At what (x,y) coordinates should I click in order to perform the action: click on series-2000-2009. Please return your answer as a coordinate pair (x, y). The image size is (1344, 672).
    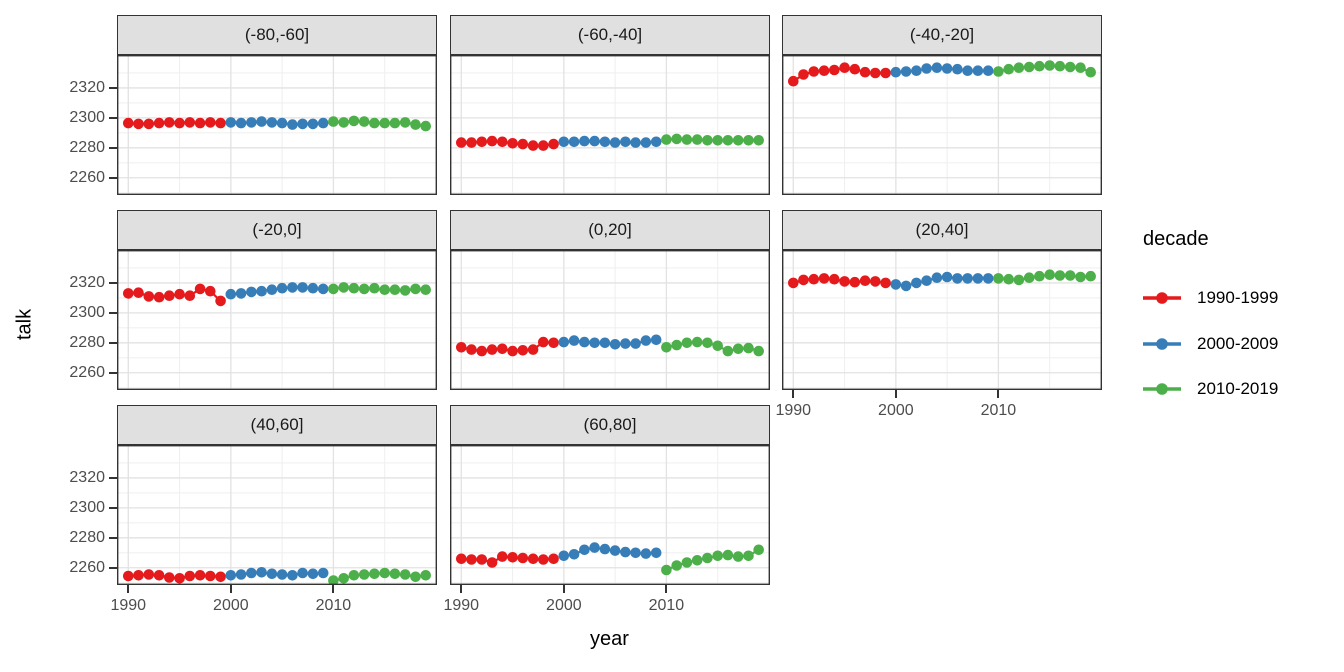
    Looking at the image, I should click on (610, 141).